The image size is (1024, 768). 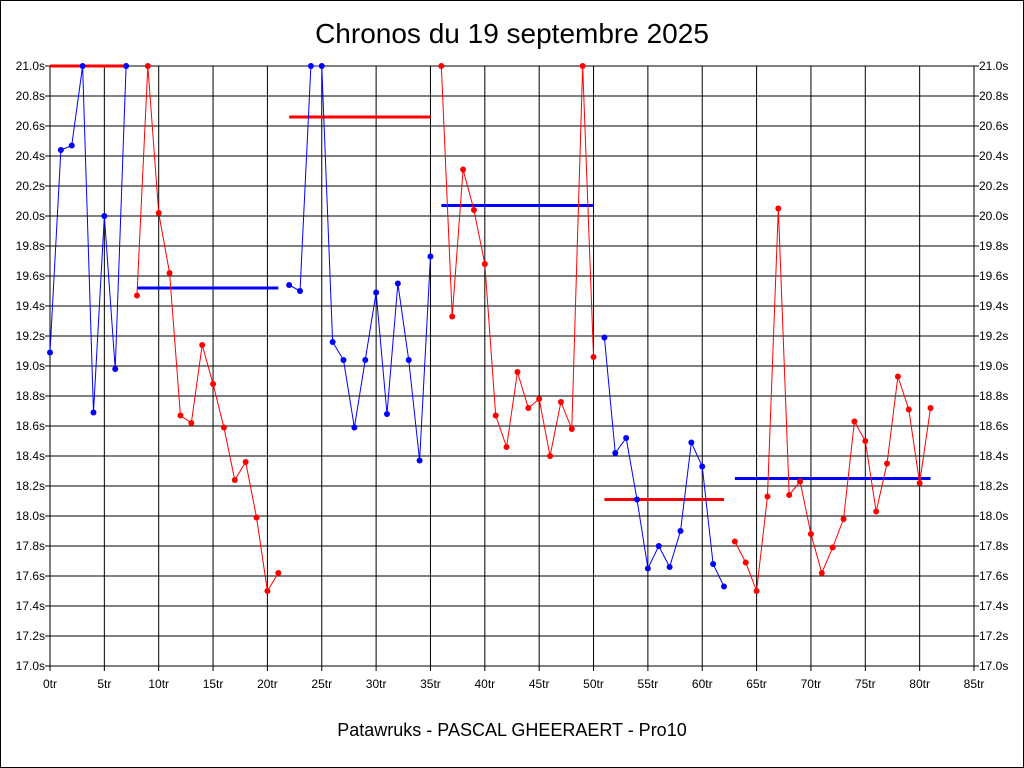 I want to click on y-tick-label-right: 19.4s, so click(x=993, y=306).